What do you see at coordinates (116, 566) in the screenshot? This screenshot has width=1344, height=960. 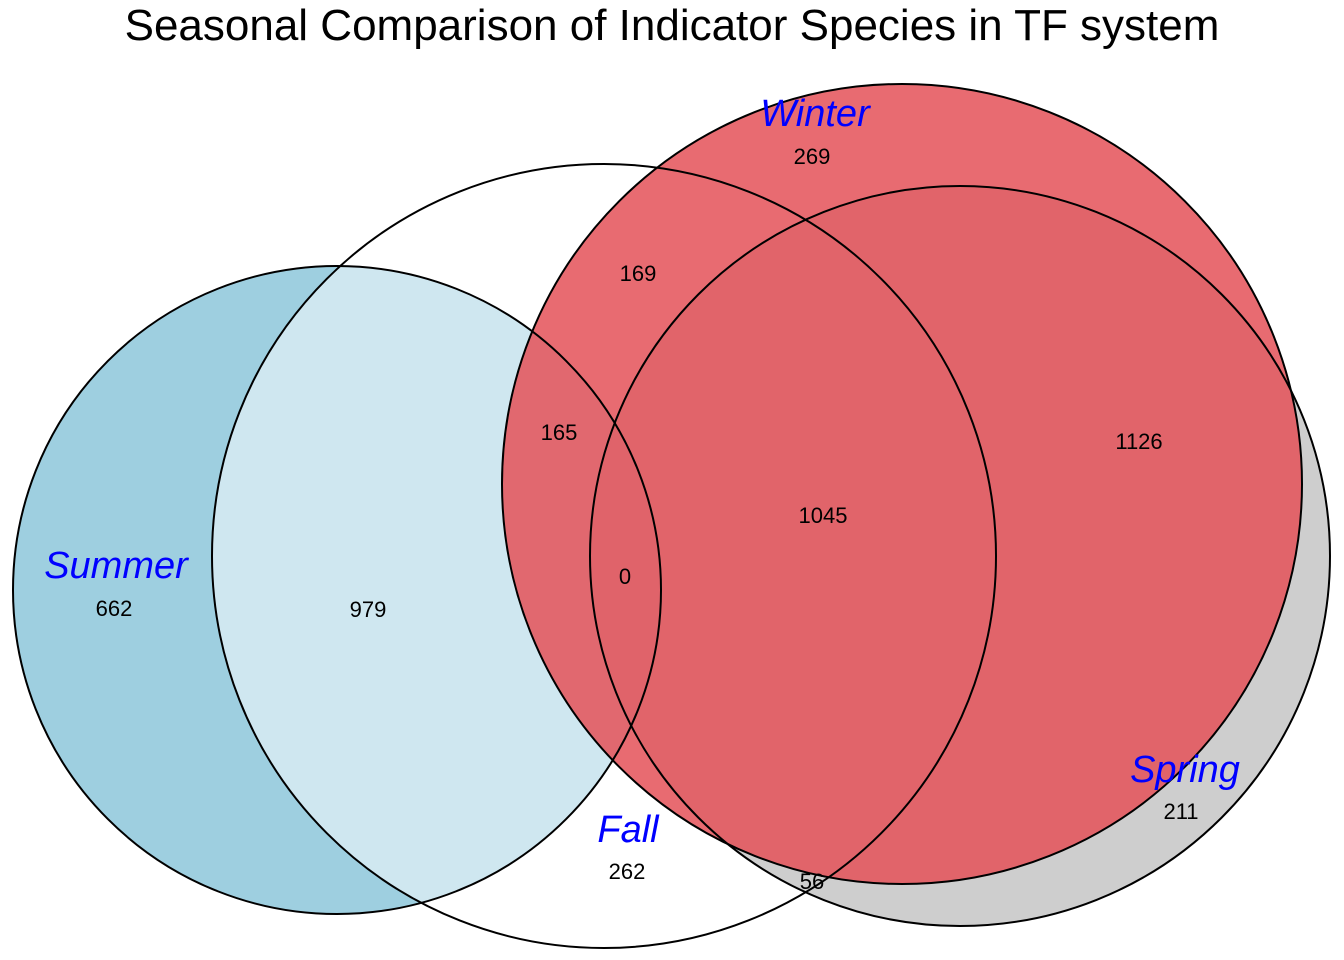 I see `set-label-summer: Summer` at bounding box center [116, 566].